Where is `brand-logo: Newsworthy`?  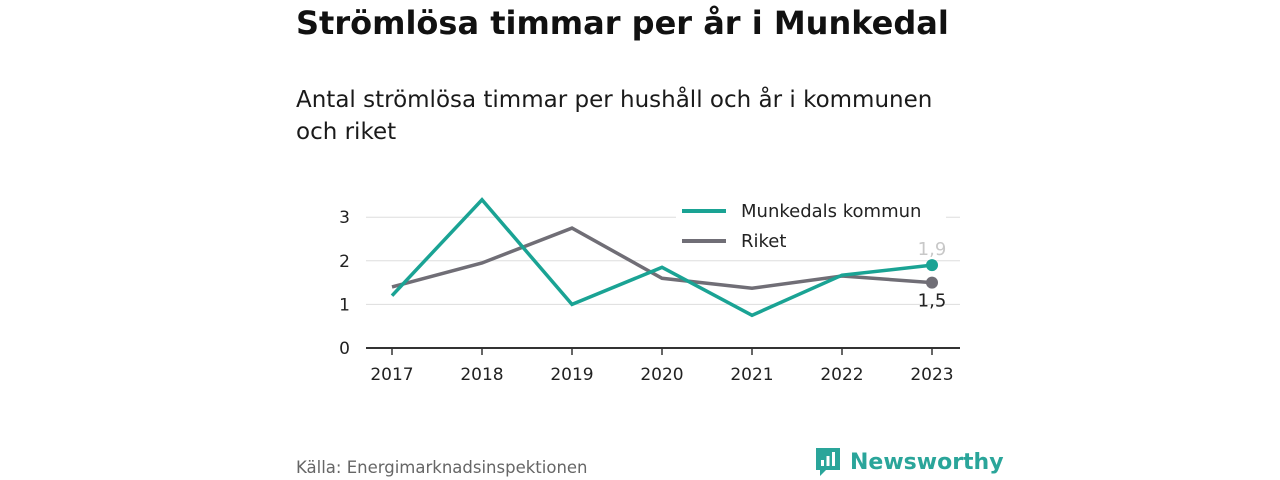
brand-logo: Newsworthy is located at coordinates (909, 462).